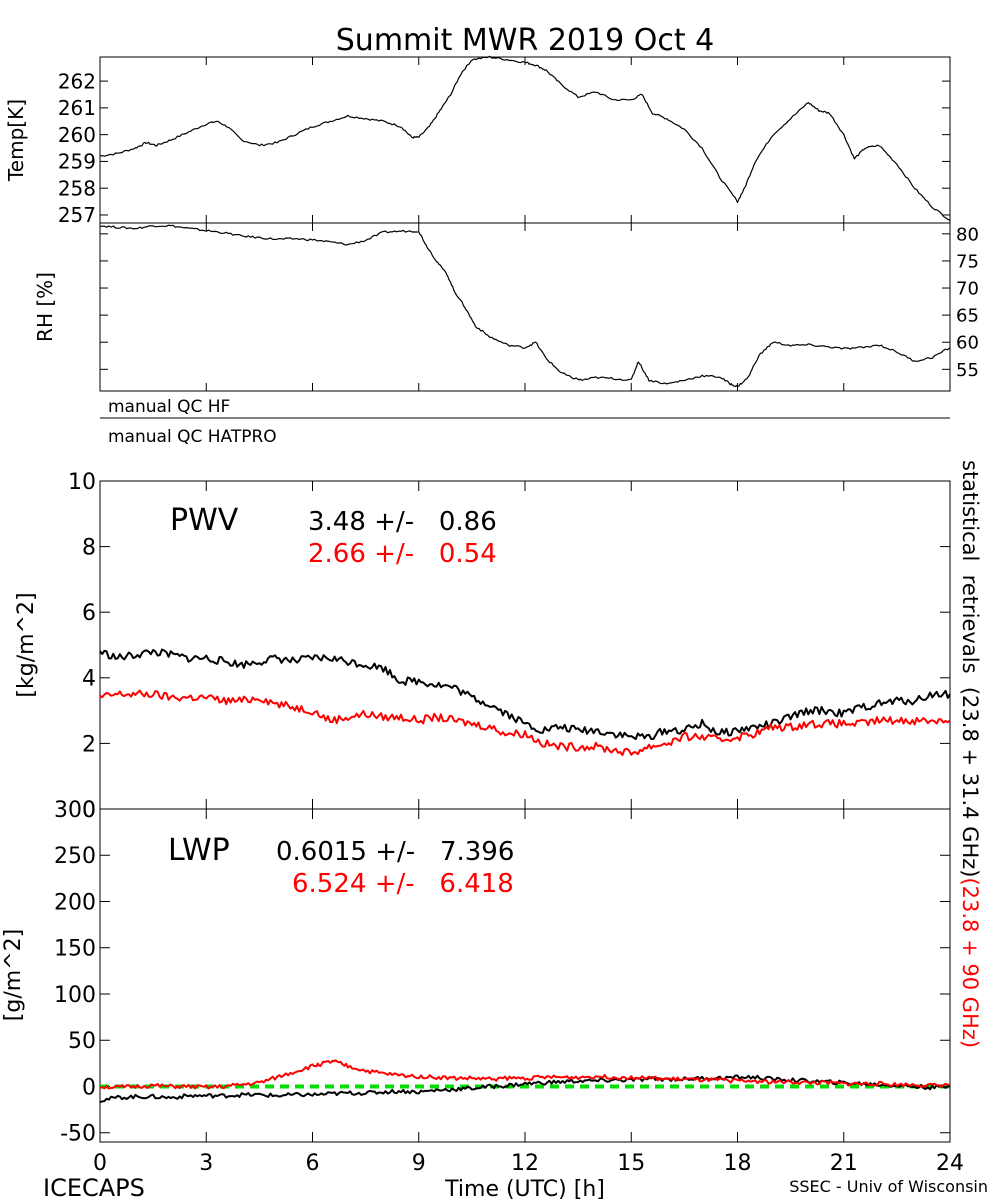  I want to click on y-tick-label: 50, so click(82, 1041).